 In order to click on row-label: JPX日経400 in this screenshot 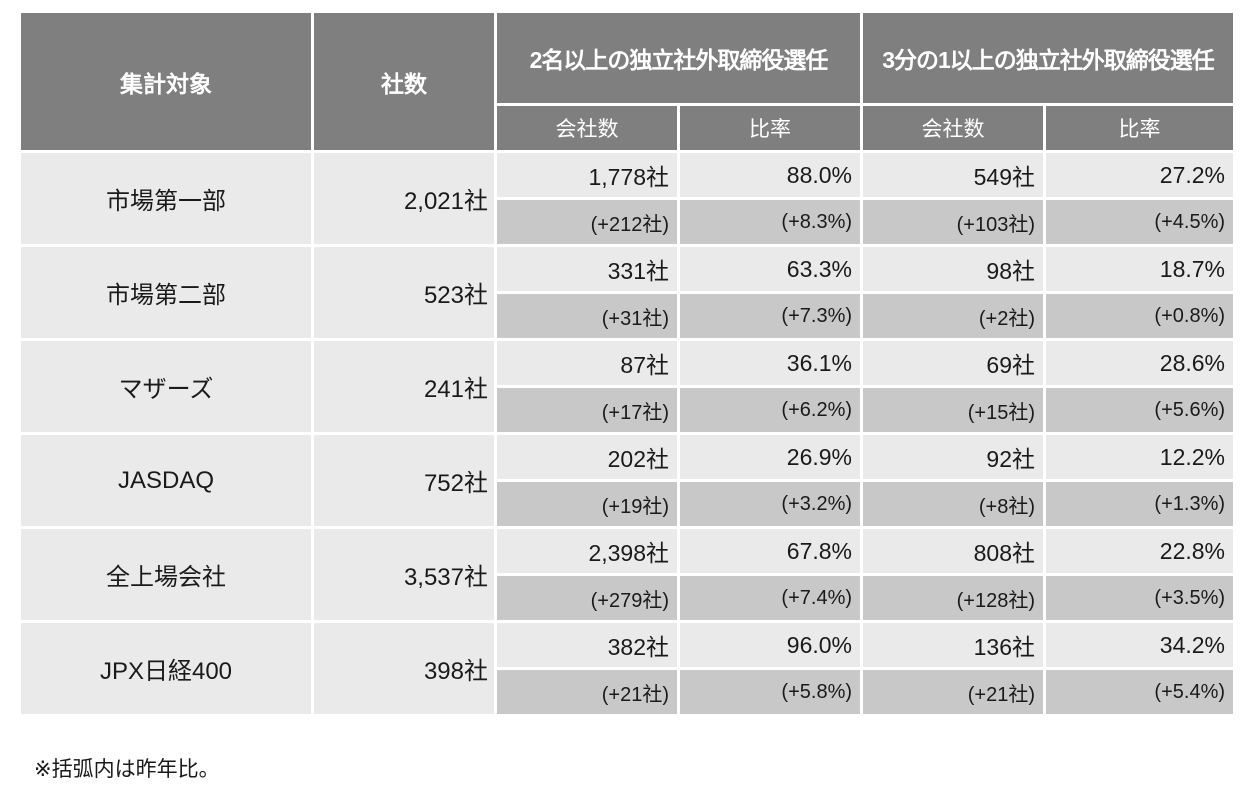, I will do `click(166, 668)`.